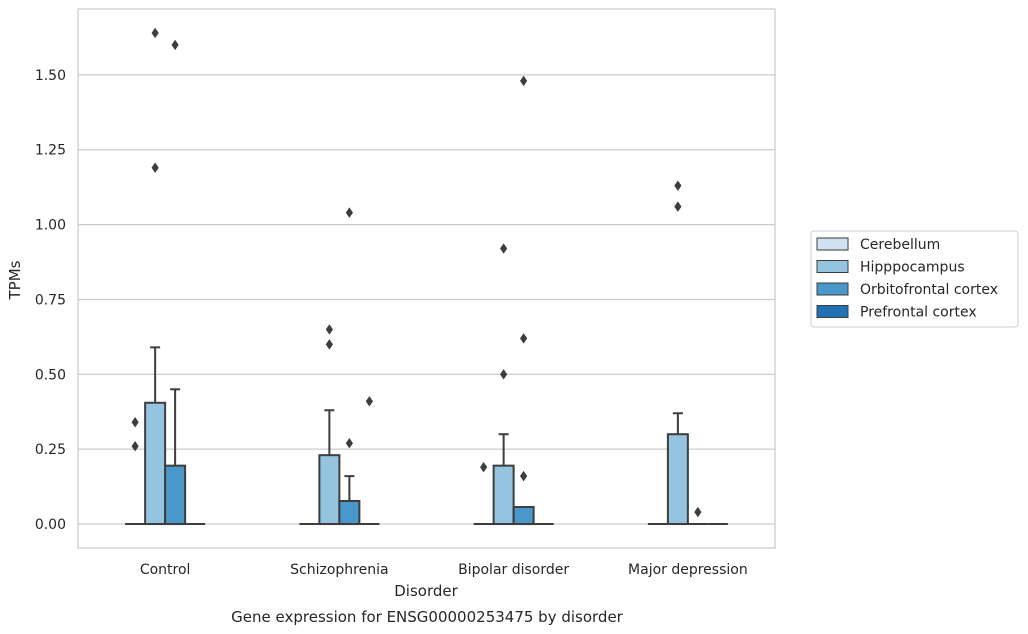 This screenshot has width=1028, height=634. I want to click on box-major-depression-hipppocampus, so click(677, 469).